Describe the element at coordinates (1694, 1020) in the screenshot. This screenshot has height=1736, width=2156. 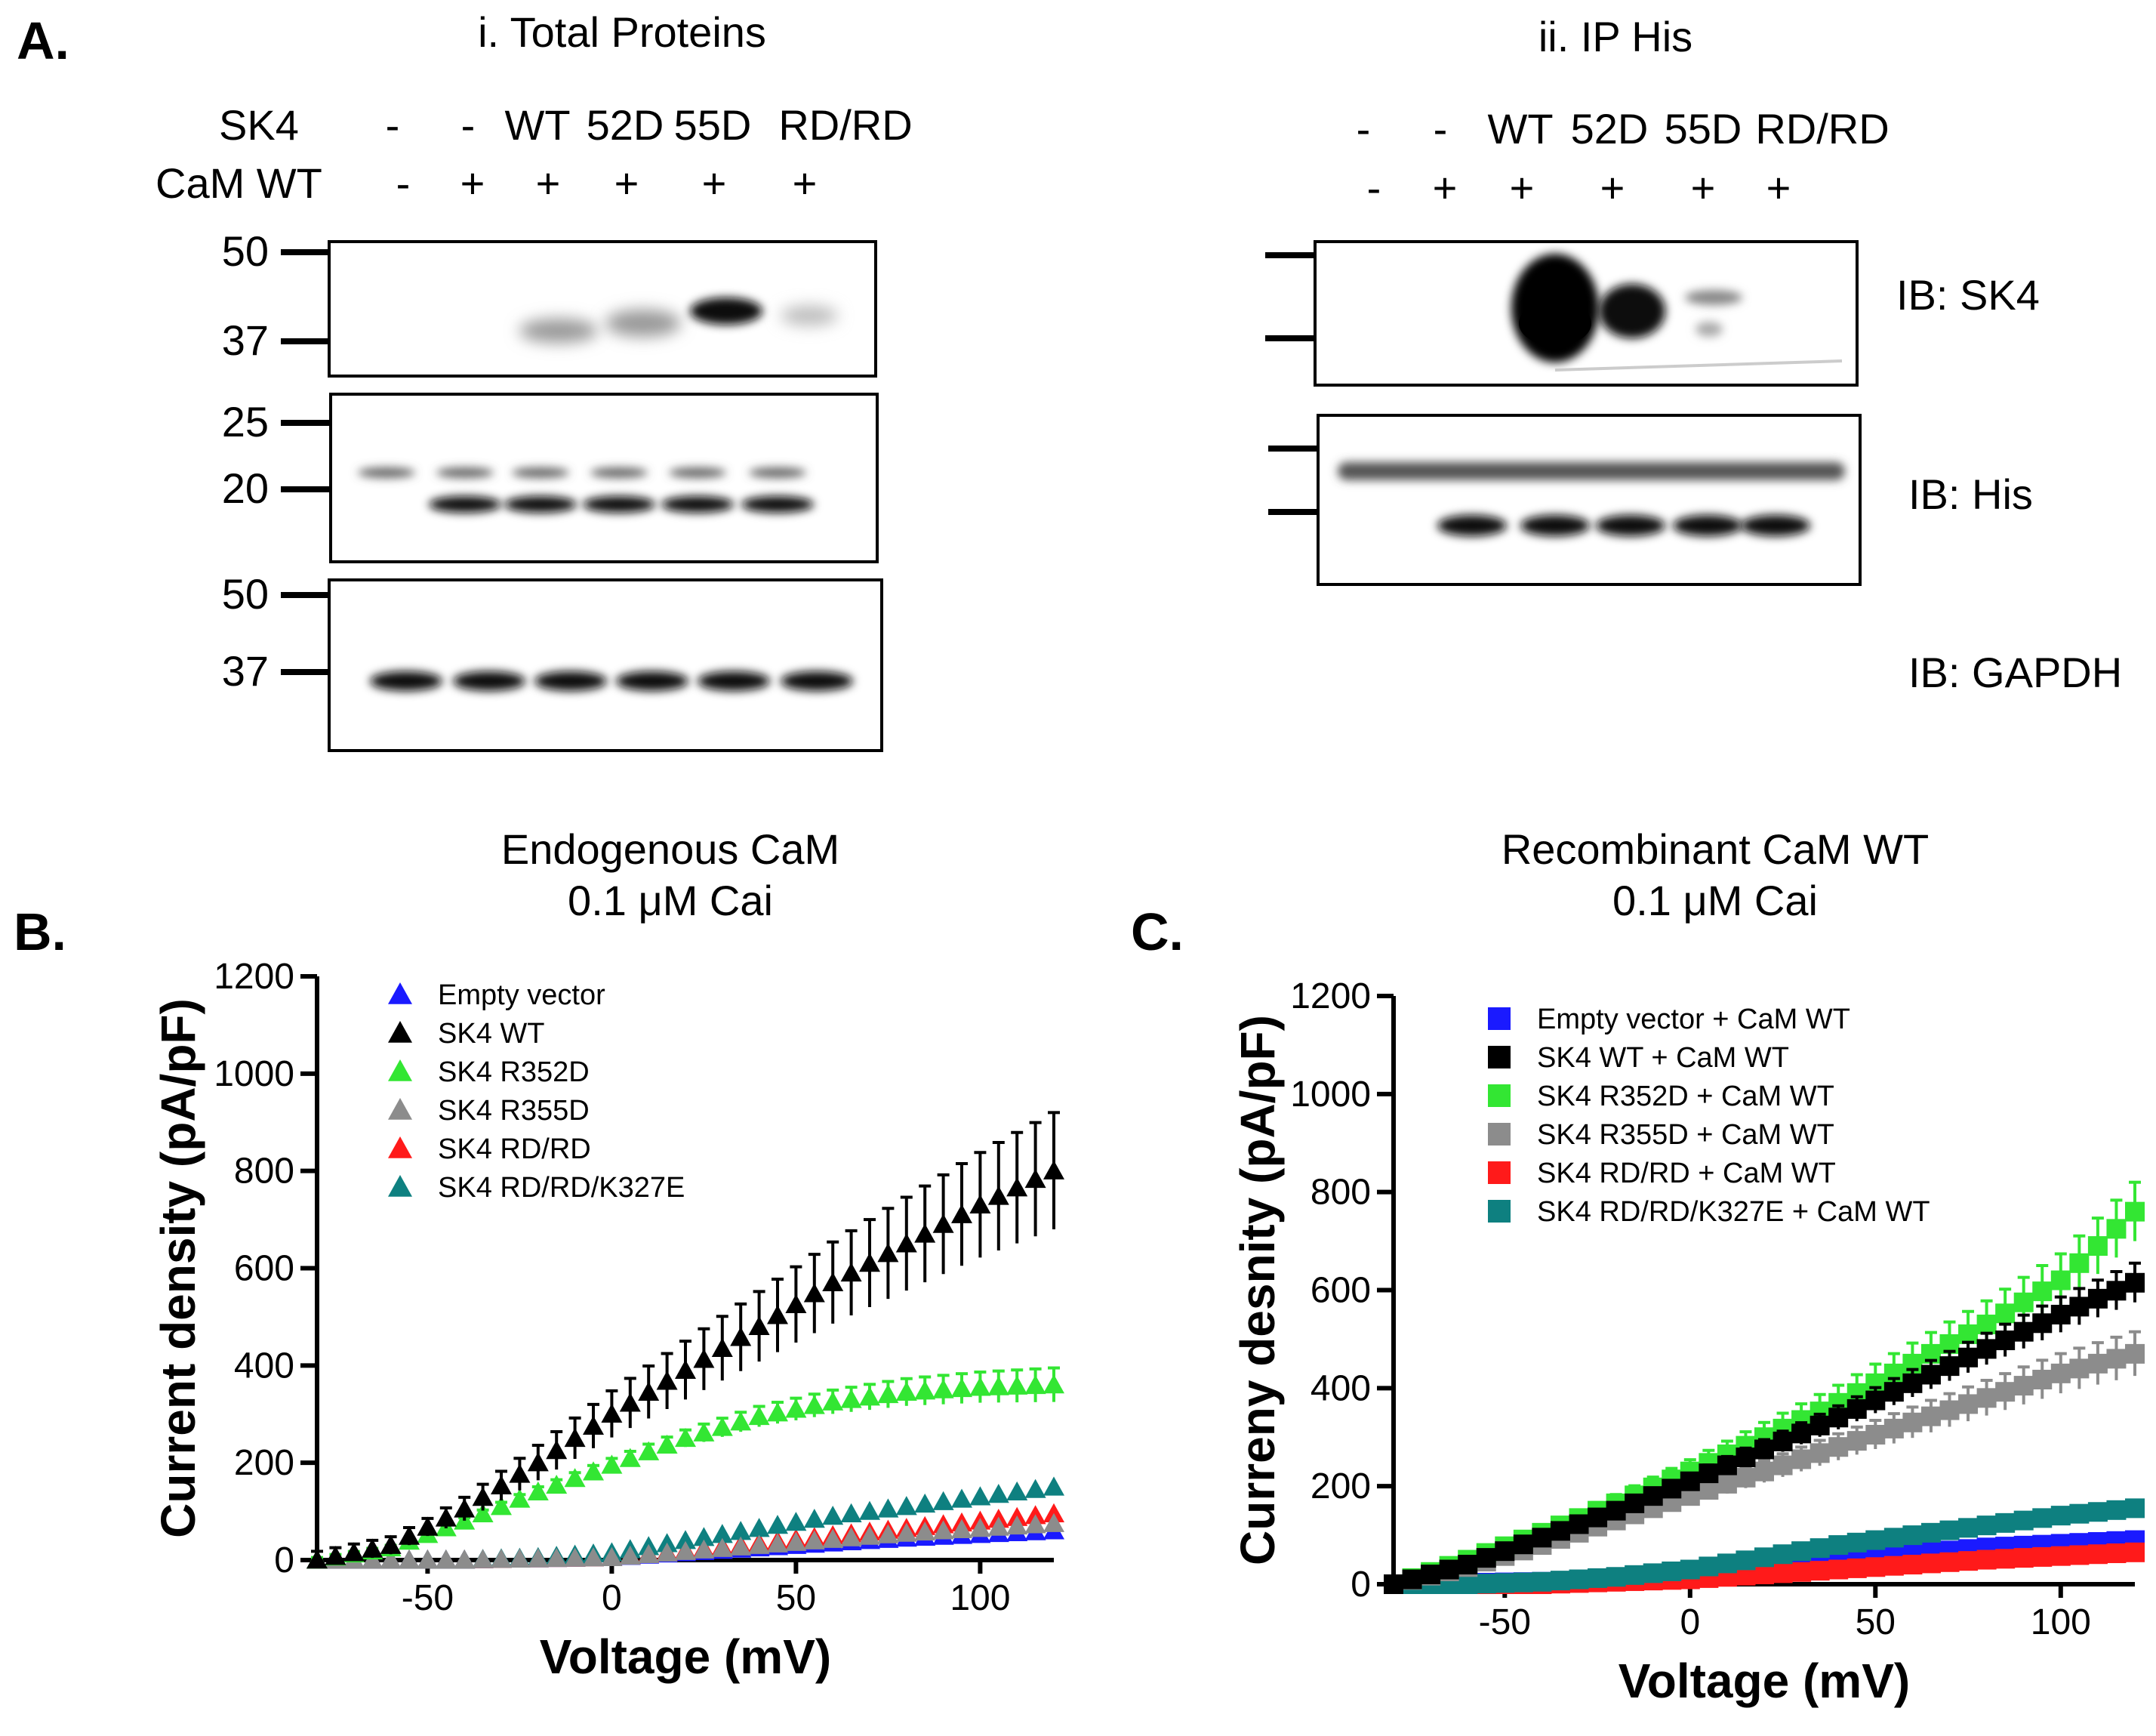
I see `legend-entry: Empty vector + CaM WT` at that location.